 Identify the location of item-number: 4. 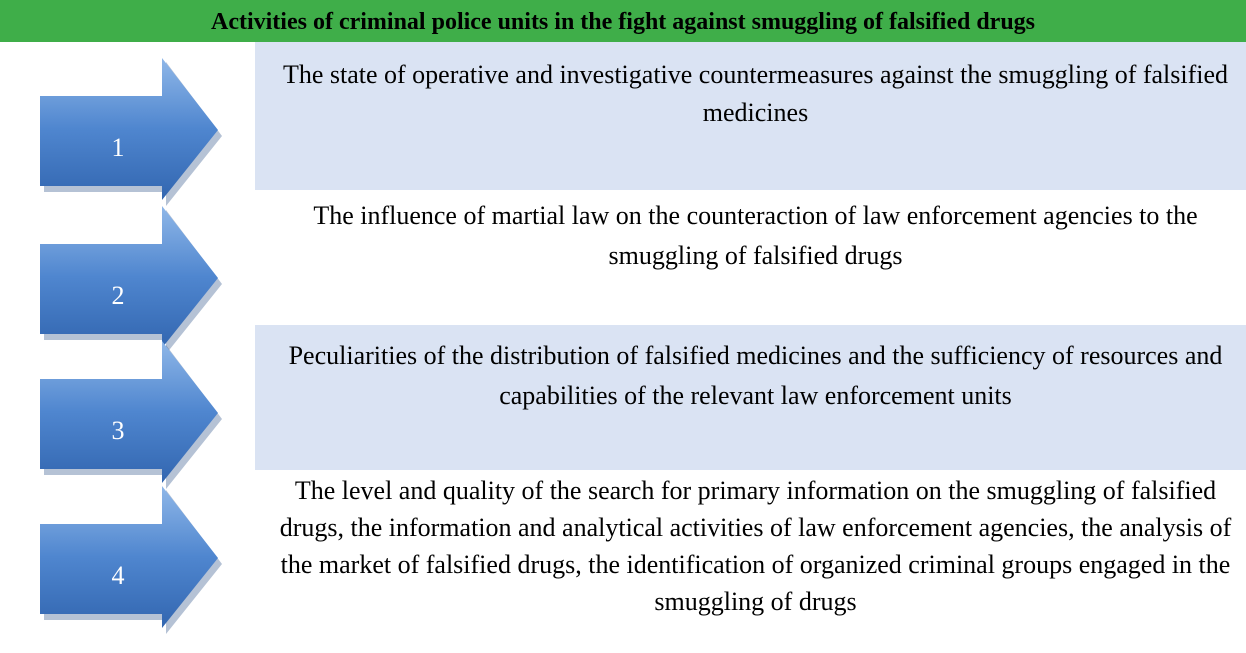
(118, 575).